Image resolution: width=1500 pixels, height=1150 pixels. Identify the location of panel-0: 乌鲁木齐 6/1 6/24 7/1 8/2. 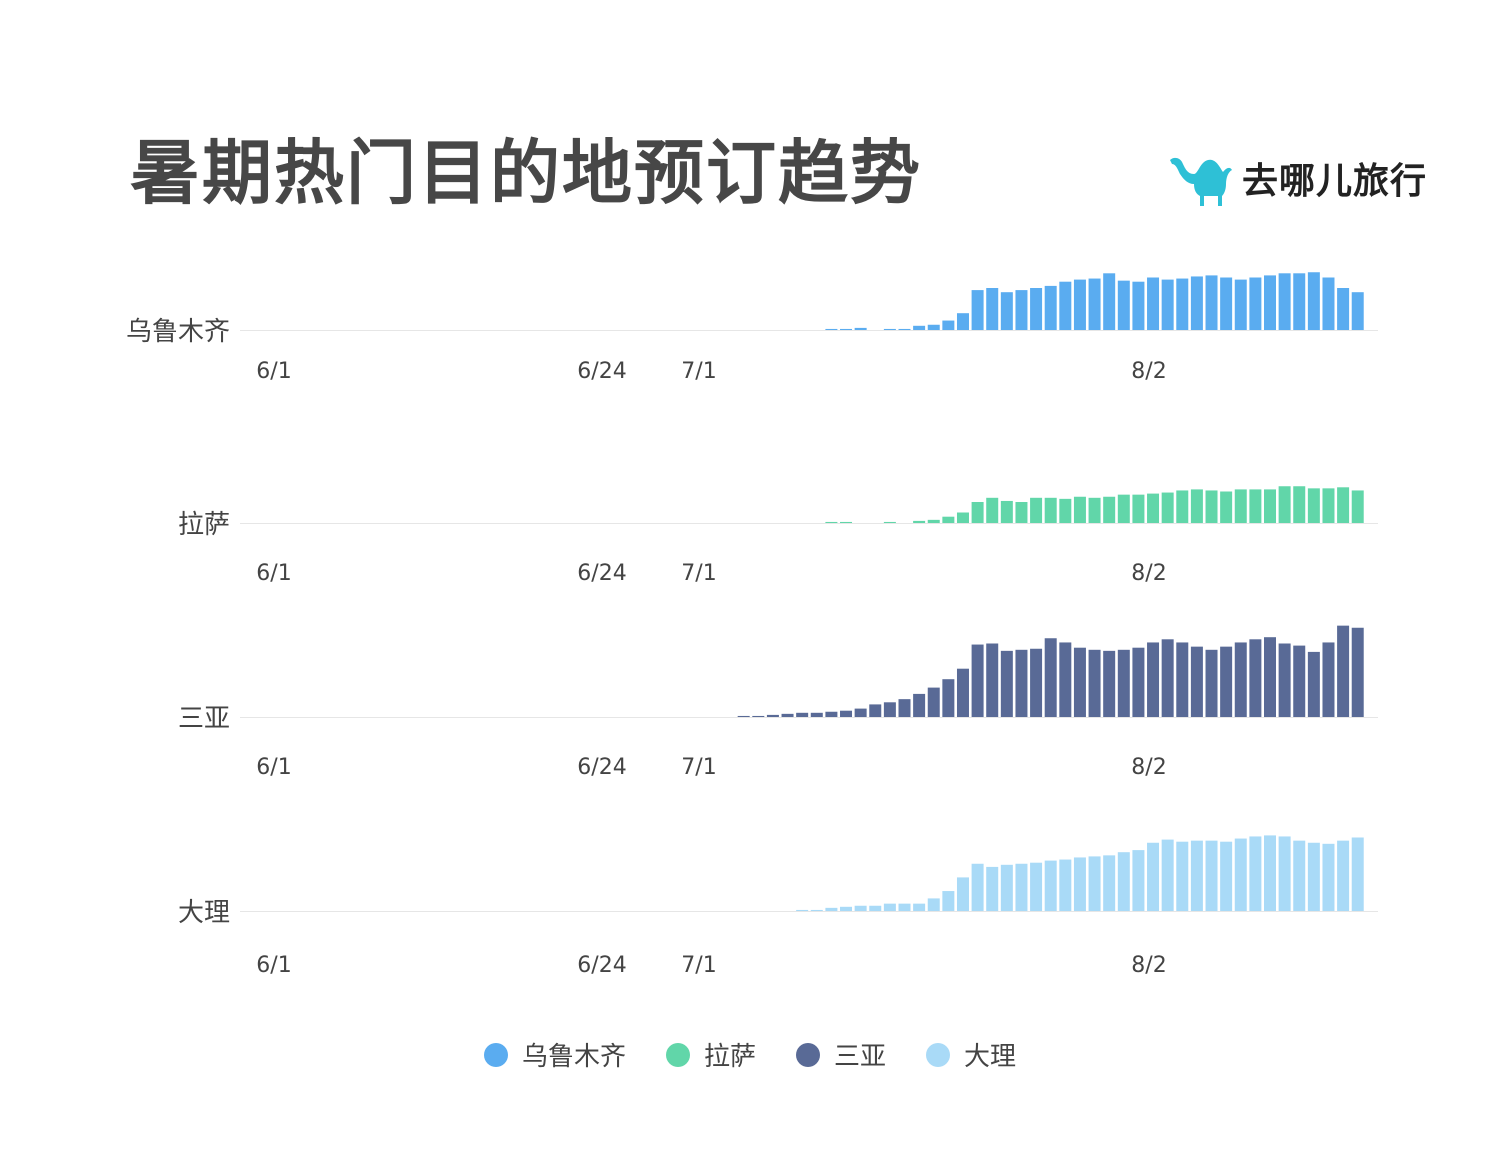
(752, 328).